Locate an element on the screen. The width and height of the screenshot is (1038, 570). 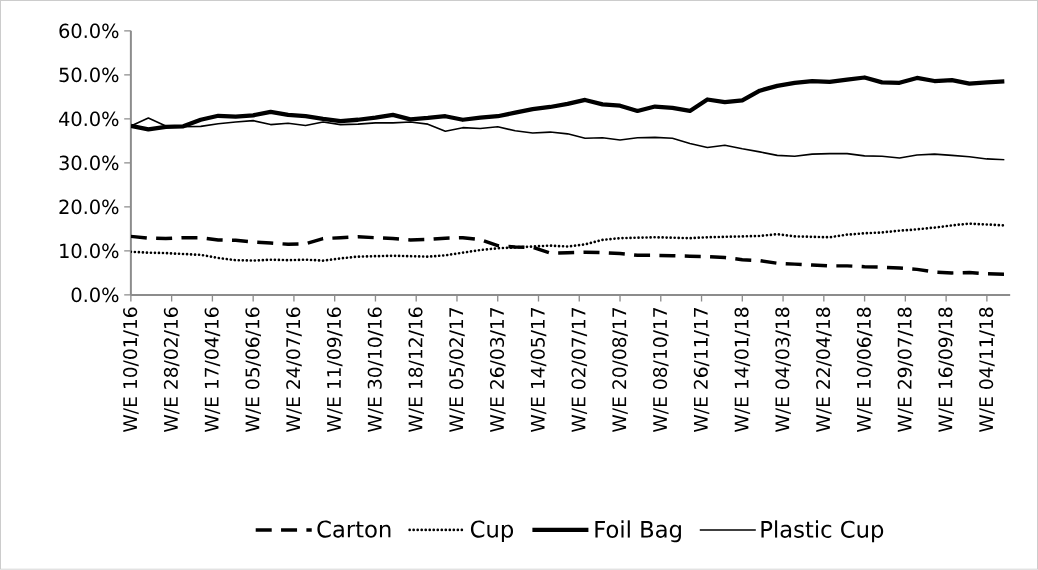
x-tick-label: W/E 16/09/18 is located at coordinates (946, 370).